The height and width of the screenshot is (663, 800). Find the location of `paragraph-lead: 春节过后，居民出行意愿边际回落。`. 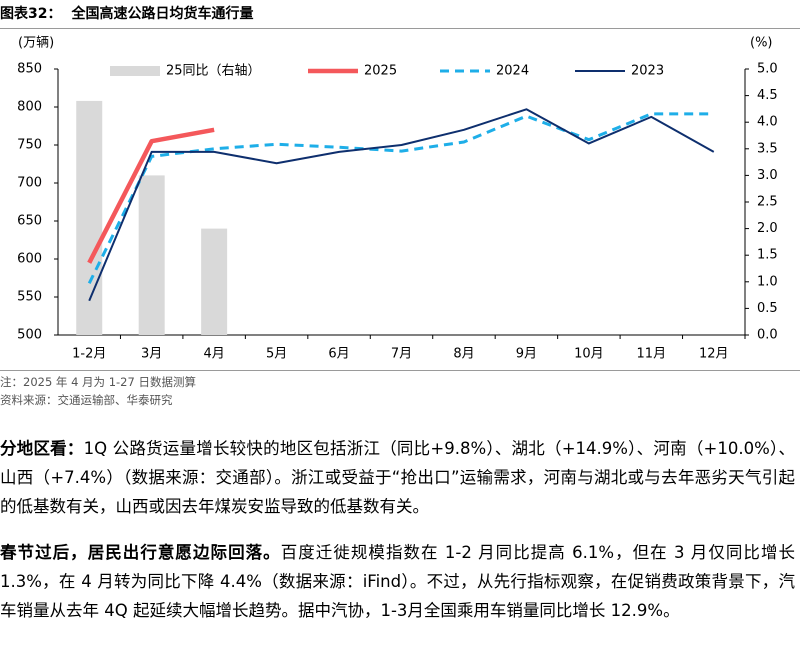

paragraph-lead: 春节过后，居民出行意愿边际回落。 is located at coordinates (140, 552).